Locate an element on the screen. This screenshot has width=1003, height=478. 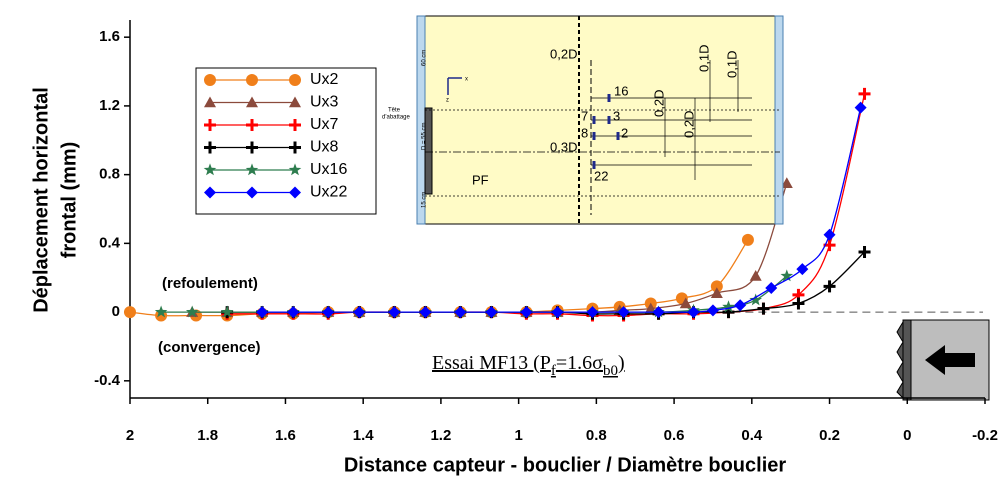
legend-label: Ux3 is located at coordinates (324, 102).